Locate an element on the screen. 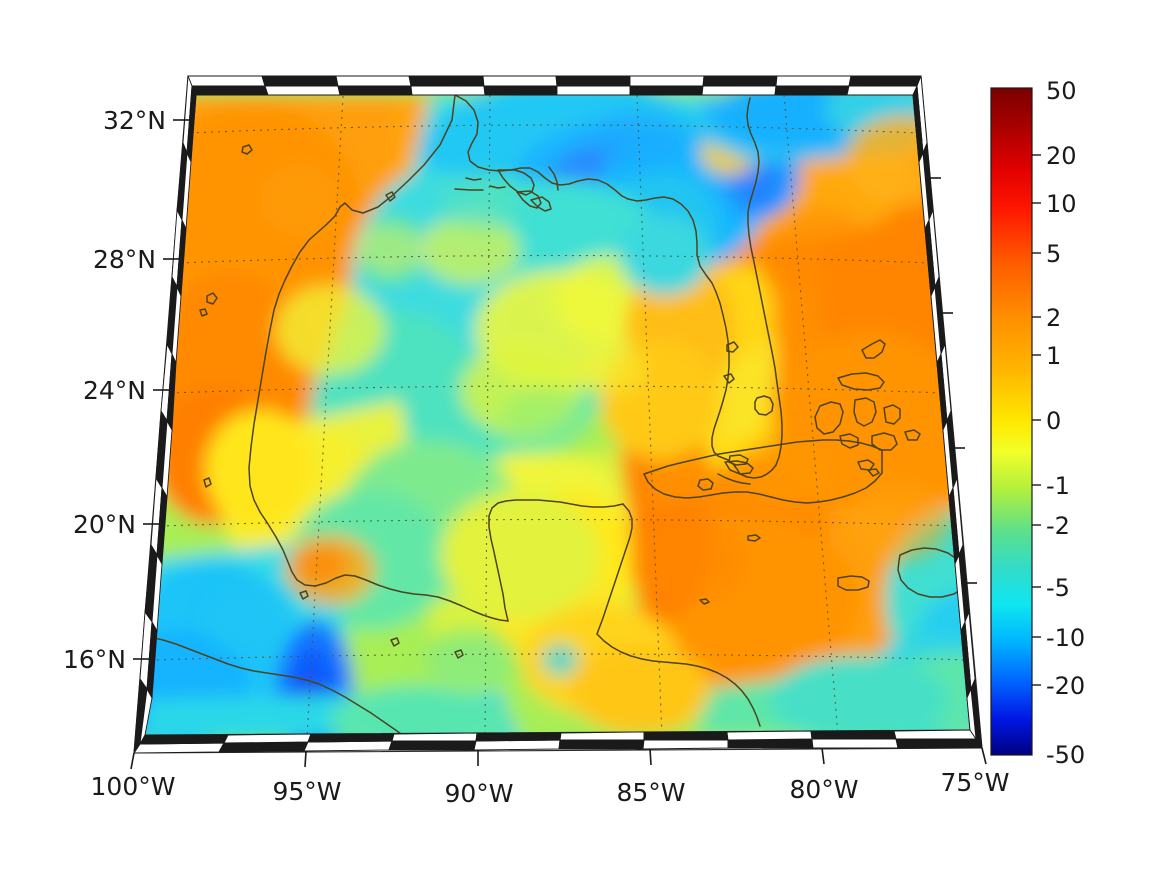 This screenshot has height=875, width=1167. coast-florida-east is located at coordinates (764, 281).